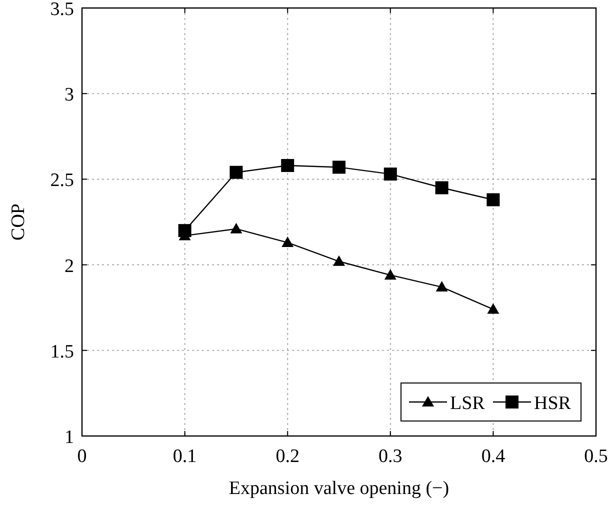 This screenshot has height=506, width=613. I want to click on x-tick-label: 0.4, so click(493, 456).